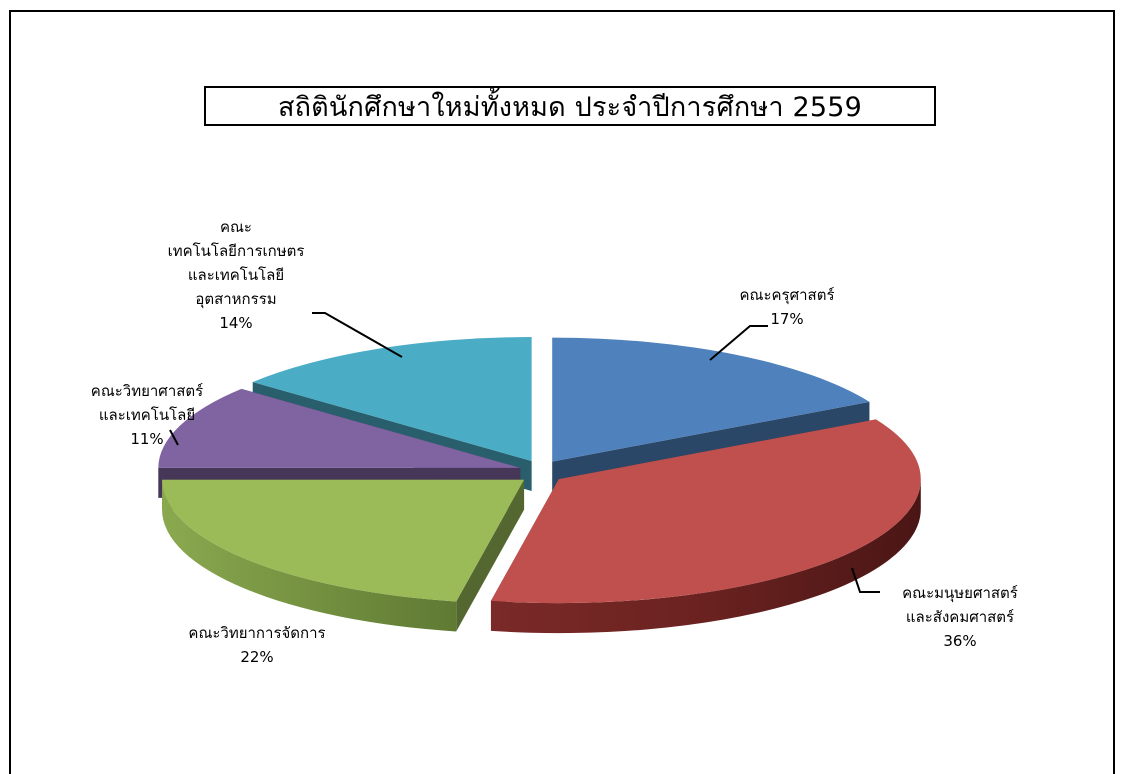 Image resolution: width=1127 pixels, height=774 pixels. Describe the element at coordinates (236, 227) in the screenshot. I see `slice-name: คณะ` at that location.